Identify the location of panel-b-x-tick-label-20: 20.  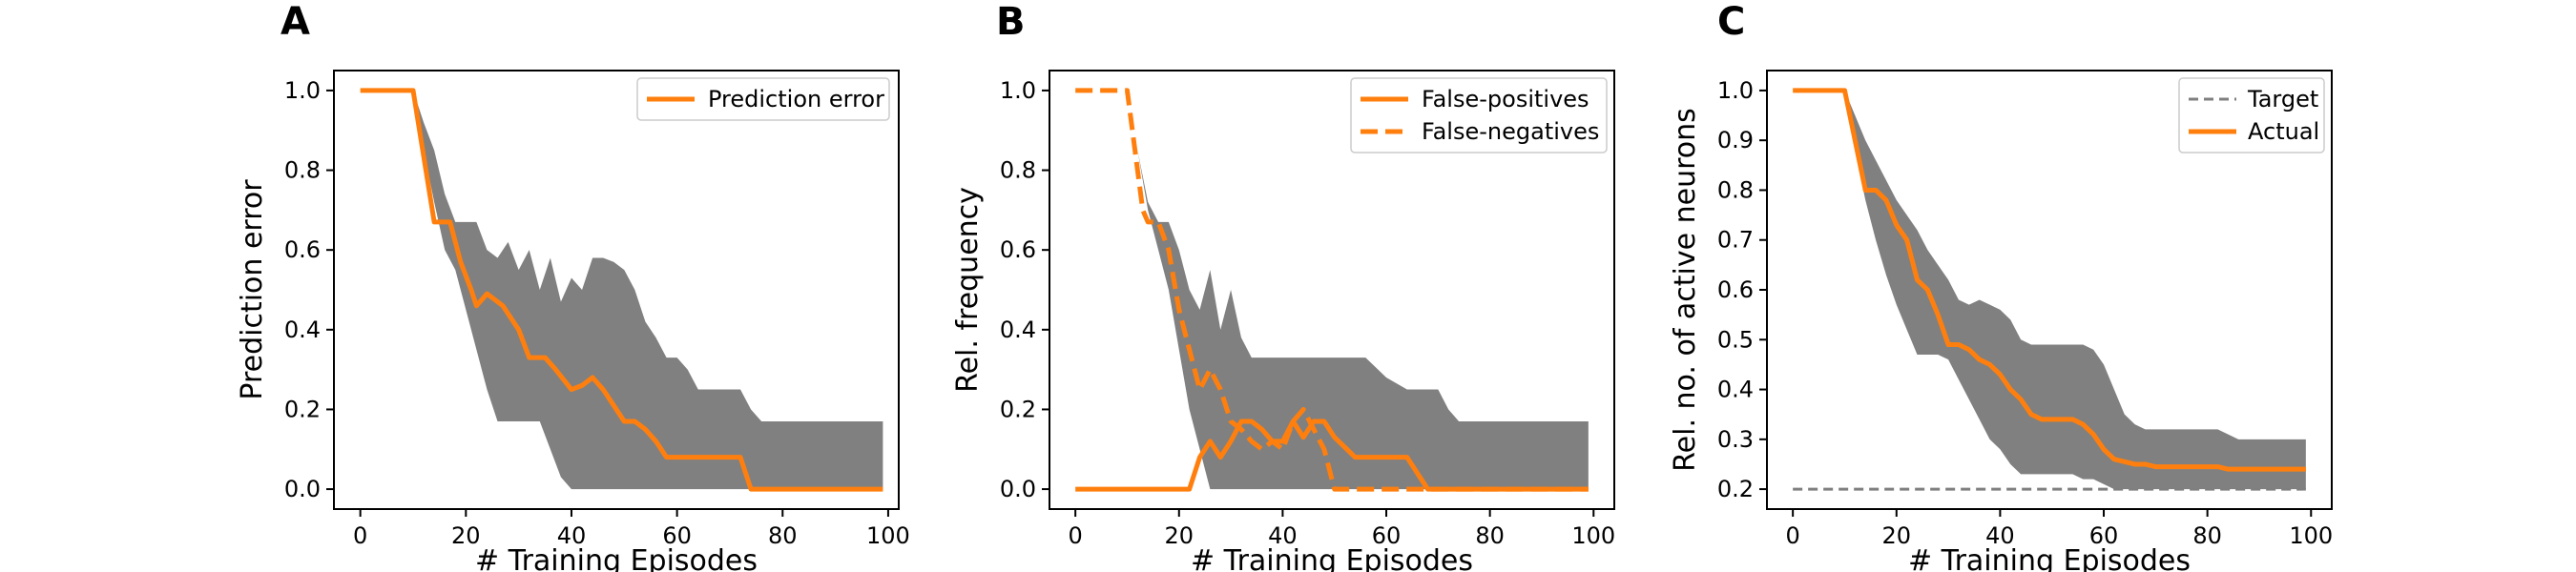
(1180, 535).